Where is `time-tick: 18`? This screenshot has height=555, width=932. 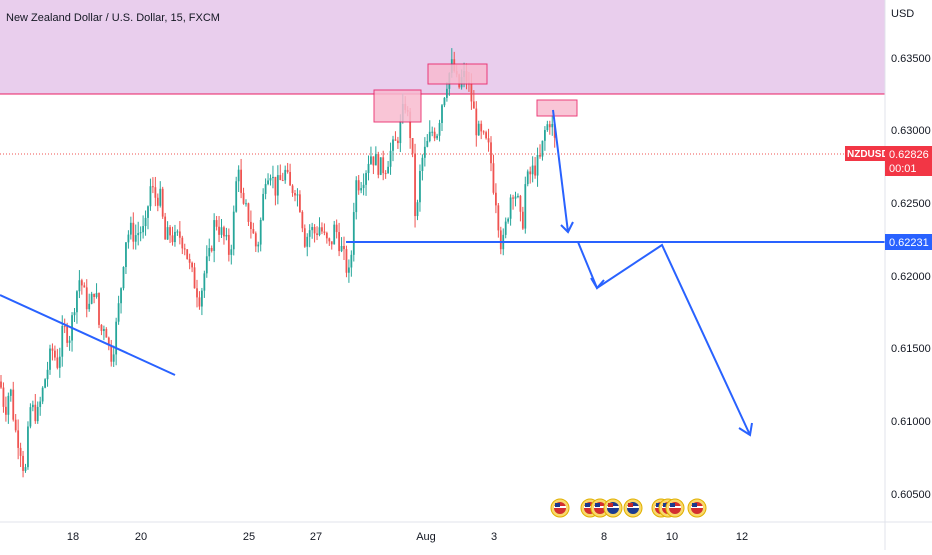 time-tick: 18 is located at coordinates (73, 537).